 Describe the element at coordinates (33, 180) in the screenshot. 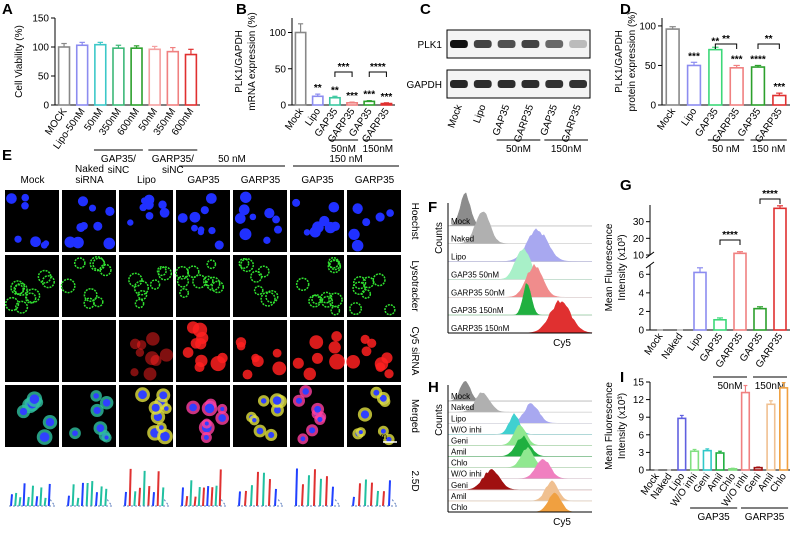

I see `column-label: Mock` at that location.